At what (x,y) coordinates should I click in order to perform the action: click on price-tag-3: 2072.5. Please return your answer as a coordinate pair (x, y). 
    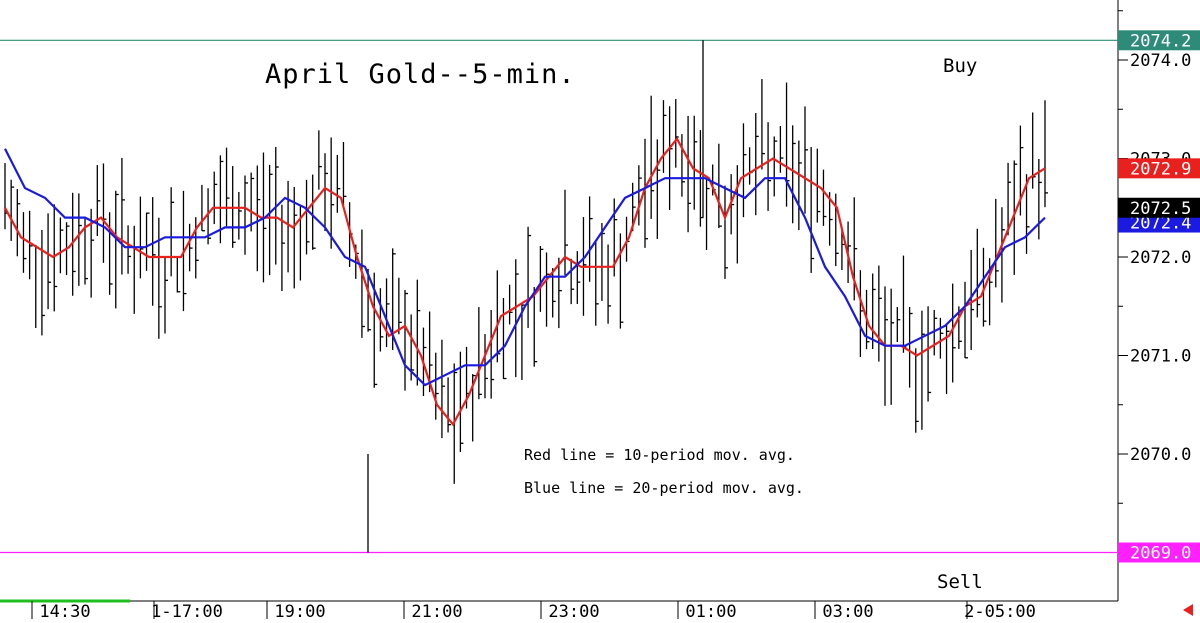
    Looking at the image, I should click on (1159, 208).